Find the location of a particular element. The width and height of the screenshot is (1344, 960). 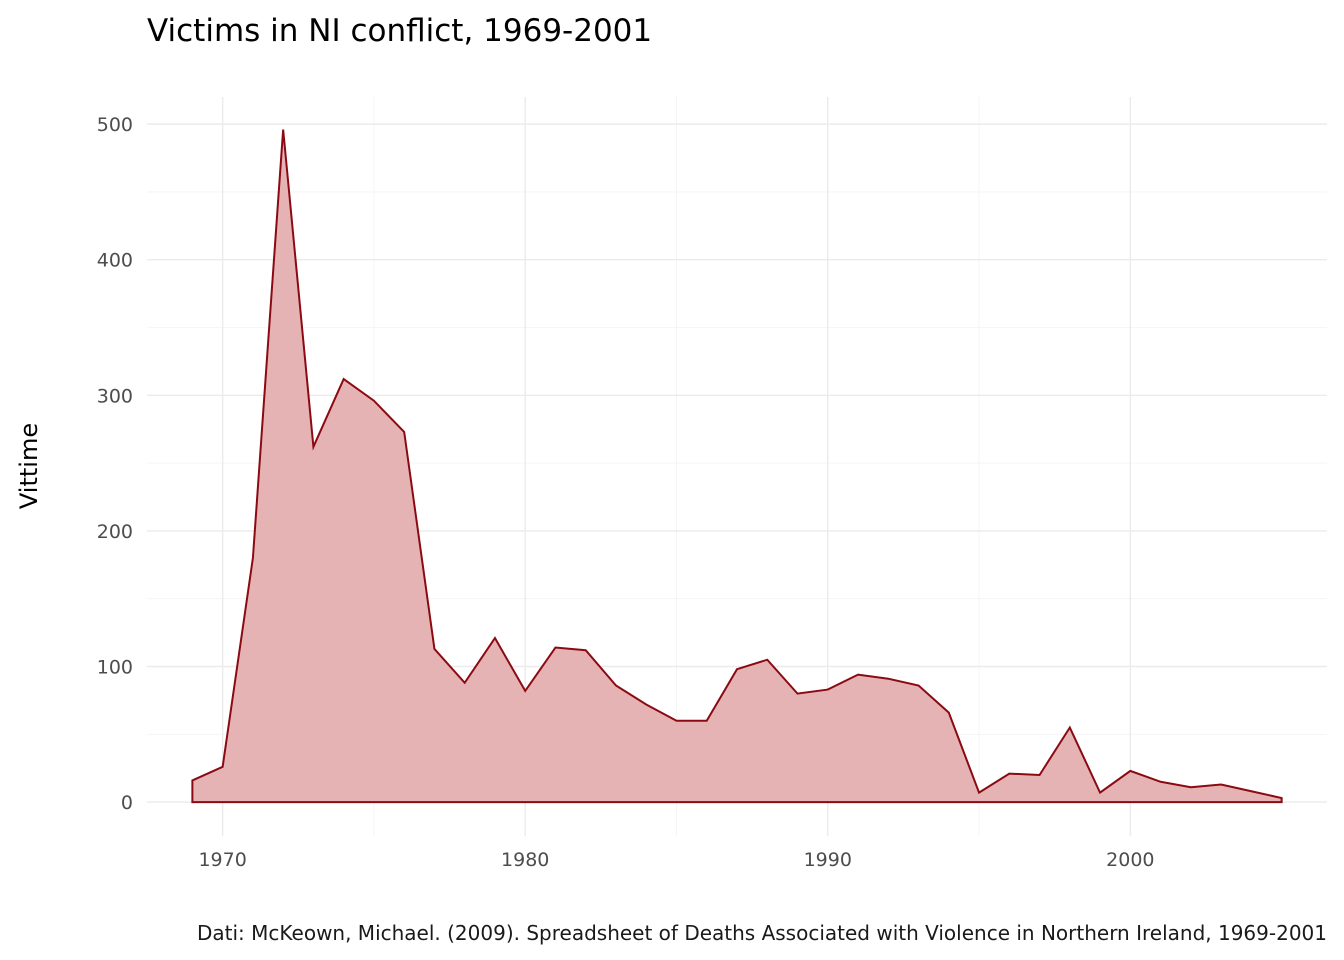

x-tick-label: 1970 is located at coordinates (222, 860).